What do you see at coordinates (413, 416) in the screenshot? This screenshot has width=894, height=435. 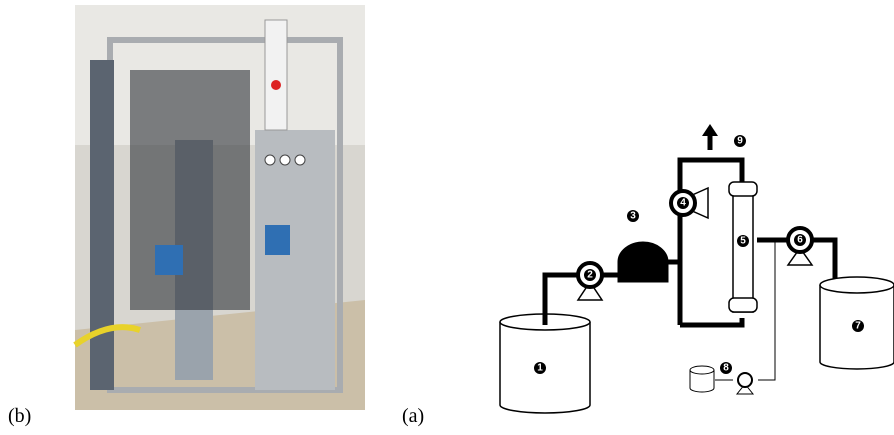 I see `panel-label: (a)` at bounding box center [413, 416].